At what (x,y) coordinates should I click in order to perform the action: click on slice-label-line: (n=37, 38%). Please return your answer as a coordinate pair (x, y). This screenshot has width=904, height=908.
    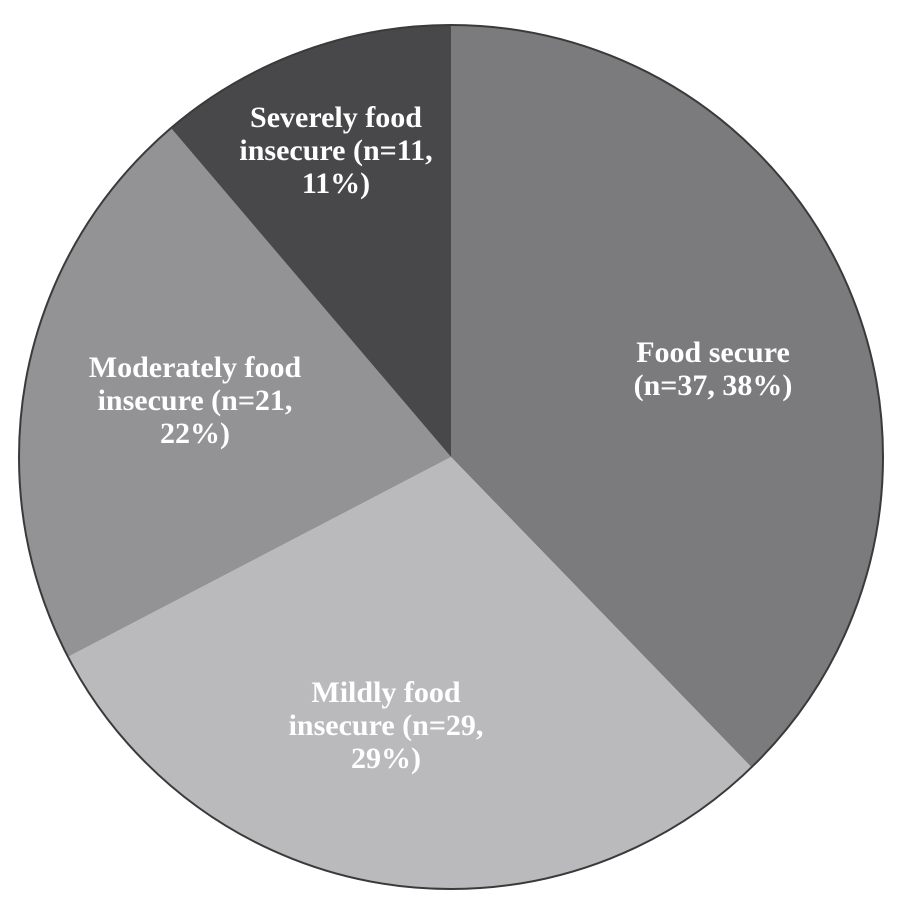
    Looking at the image, I should click on (713, 385).